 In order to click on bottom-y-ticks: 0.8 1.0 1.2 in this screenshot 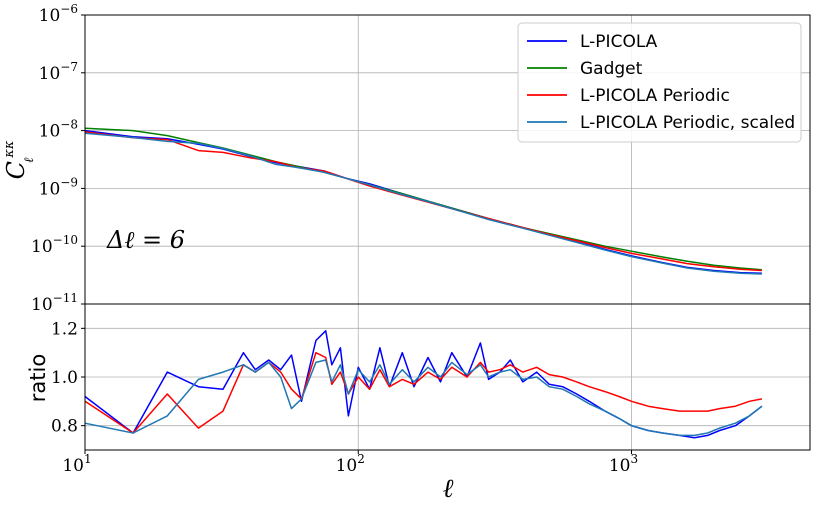, I will do `click(68, 378)`.